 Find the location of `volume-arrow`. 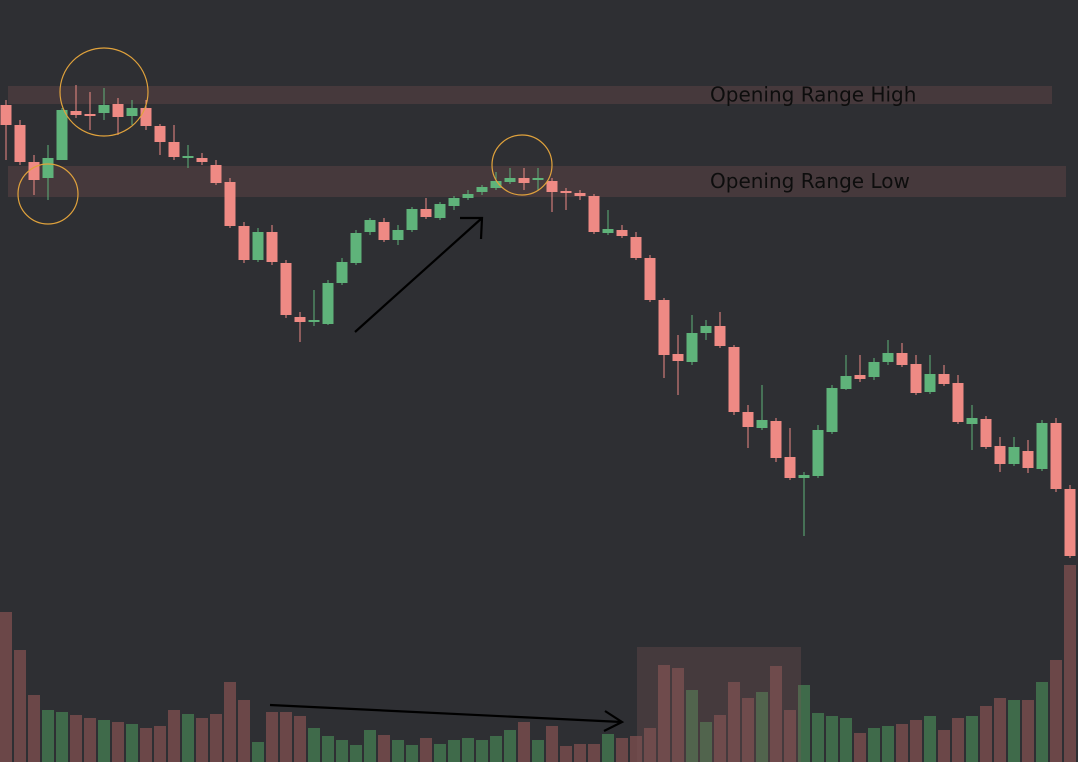

volume-arrow is located at coordinates (447, 717).